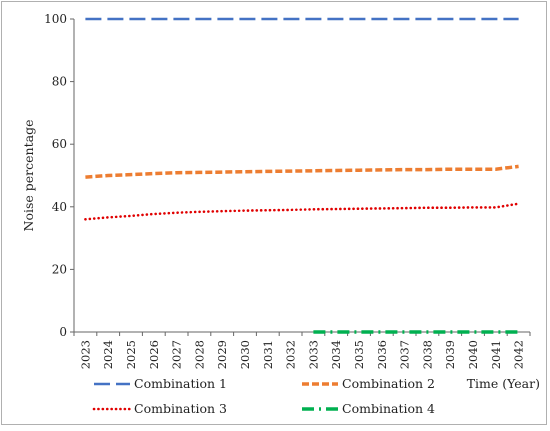 The width and height of the screenshot is (550, 431). Describe the element at coordinates (85, 354) in the screenshot. I see `x-tick-label: 2023` at that location.